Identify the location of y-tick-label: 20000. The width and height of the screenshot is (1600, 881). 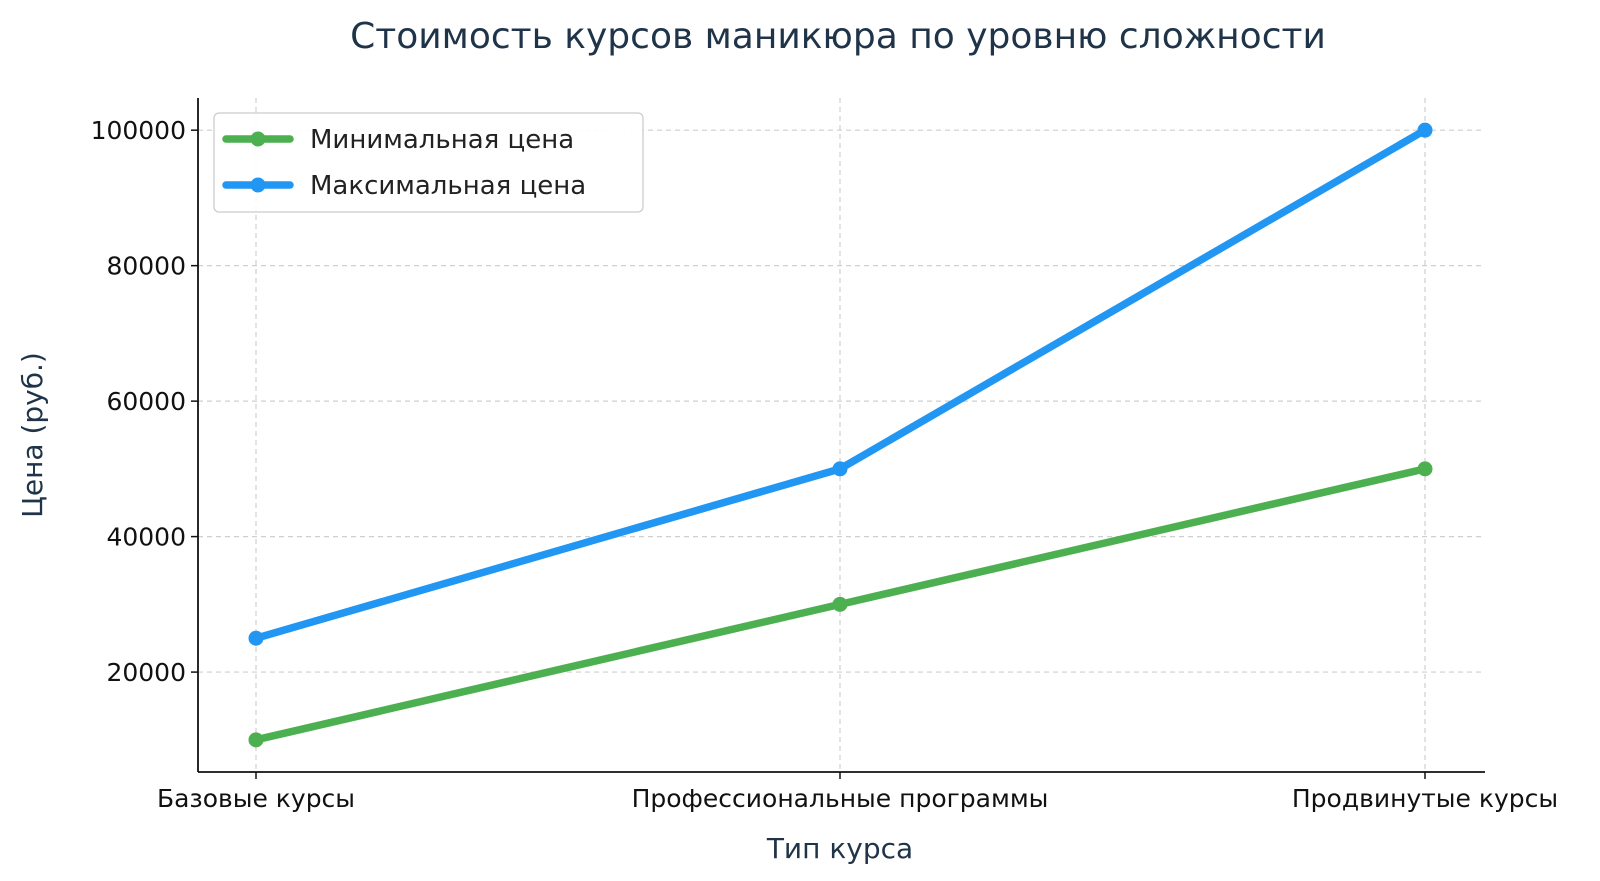
(146, 672).